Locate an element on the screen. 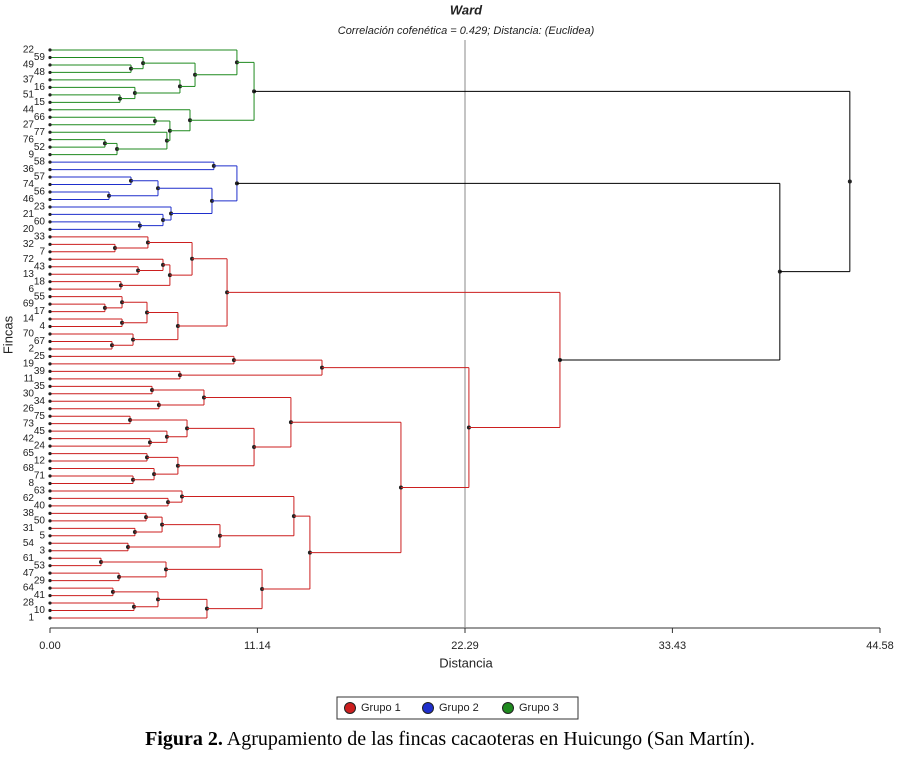  legend-label: Grupo 2 is located at coordinates (459, 708).